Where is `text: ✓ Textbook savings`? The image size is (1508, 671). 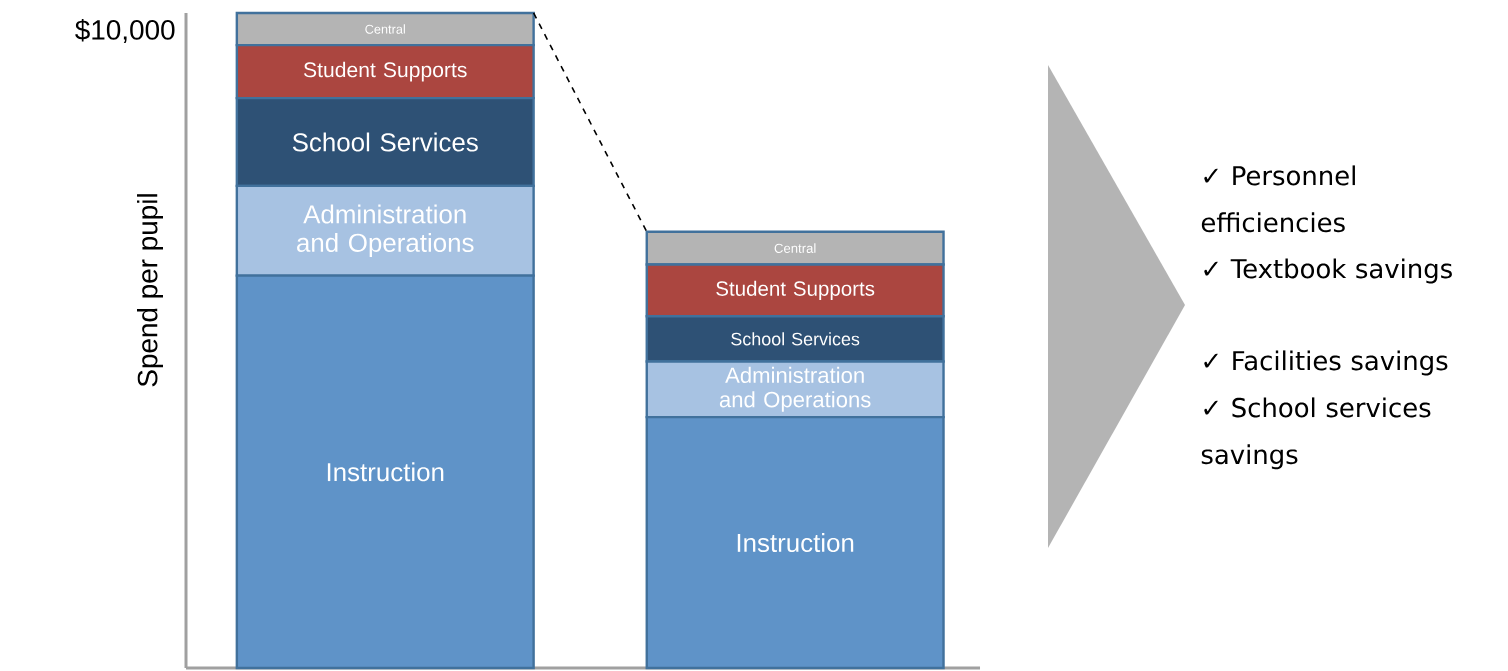
text: ✓ Textbook savings is located at coordinates (1328, 271).